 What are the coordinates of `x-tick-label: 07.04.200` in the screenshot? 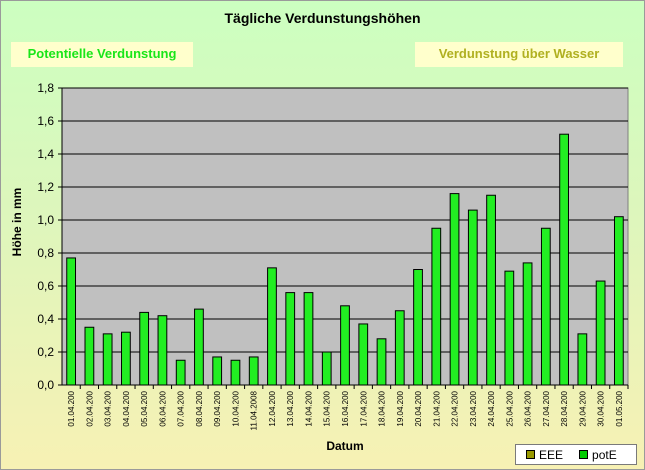 It's located at (181, 408).